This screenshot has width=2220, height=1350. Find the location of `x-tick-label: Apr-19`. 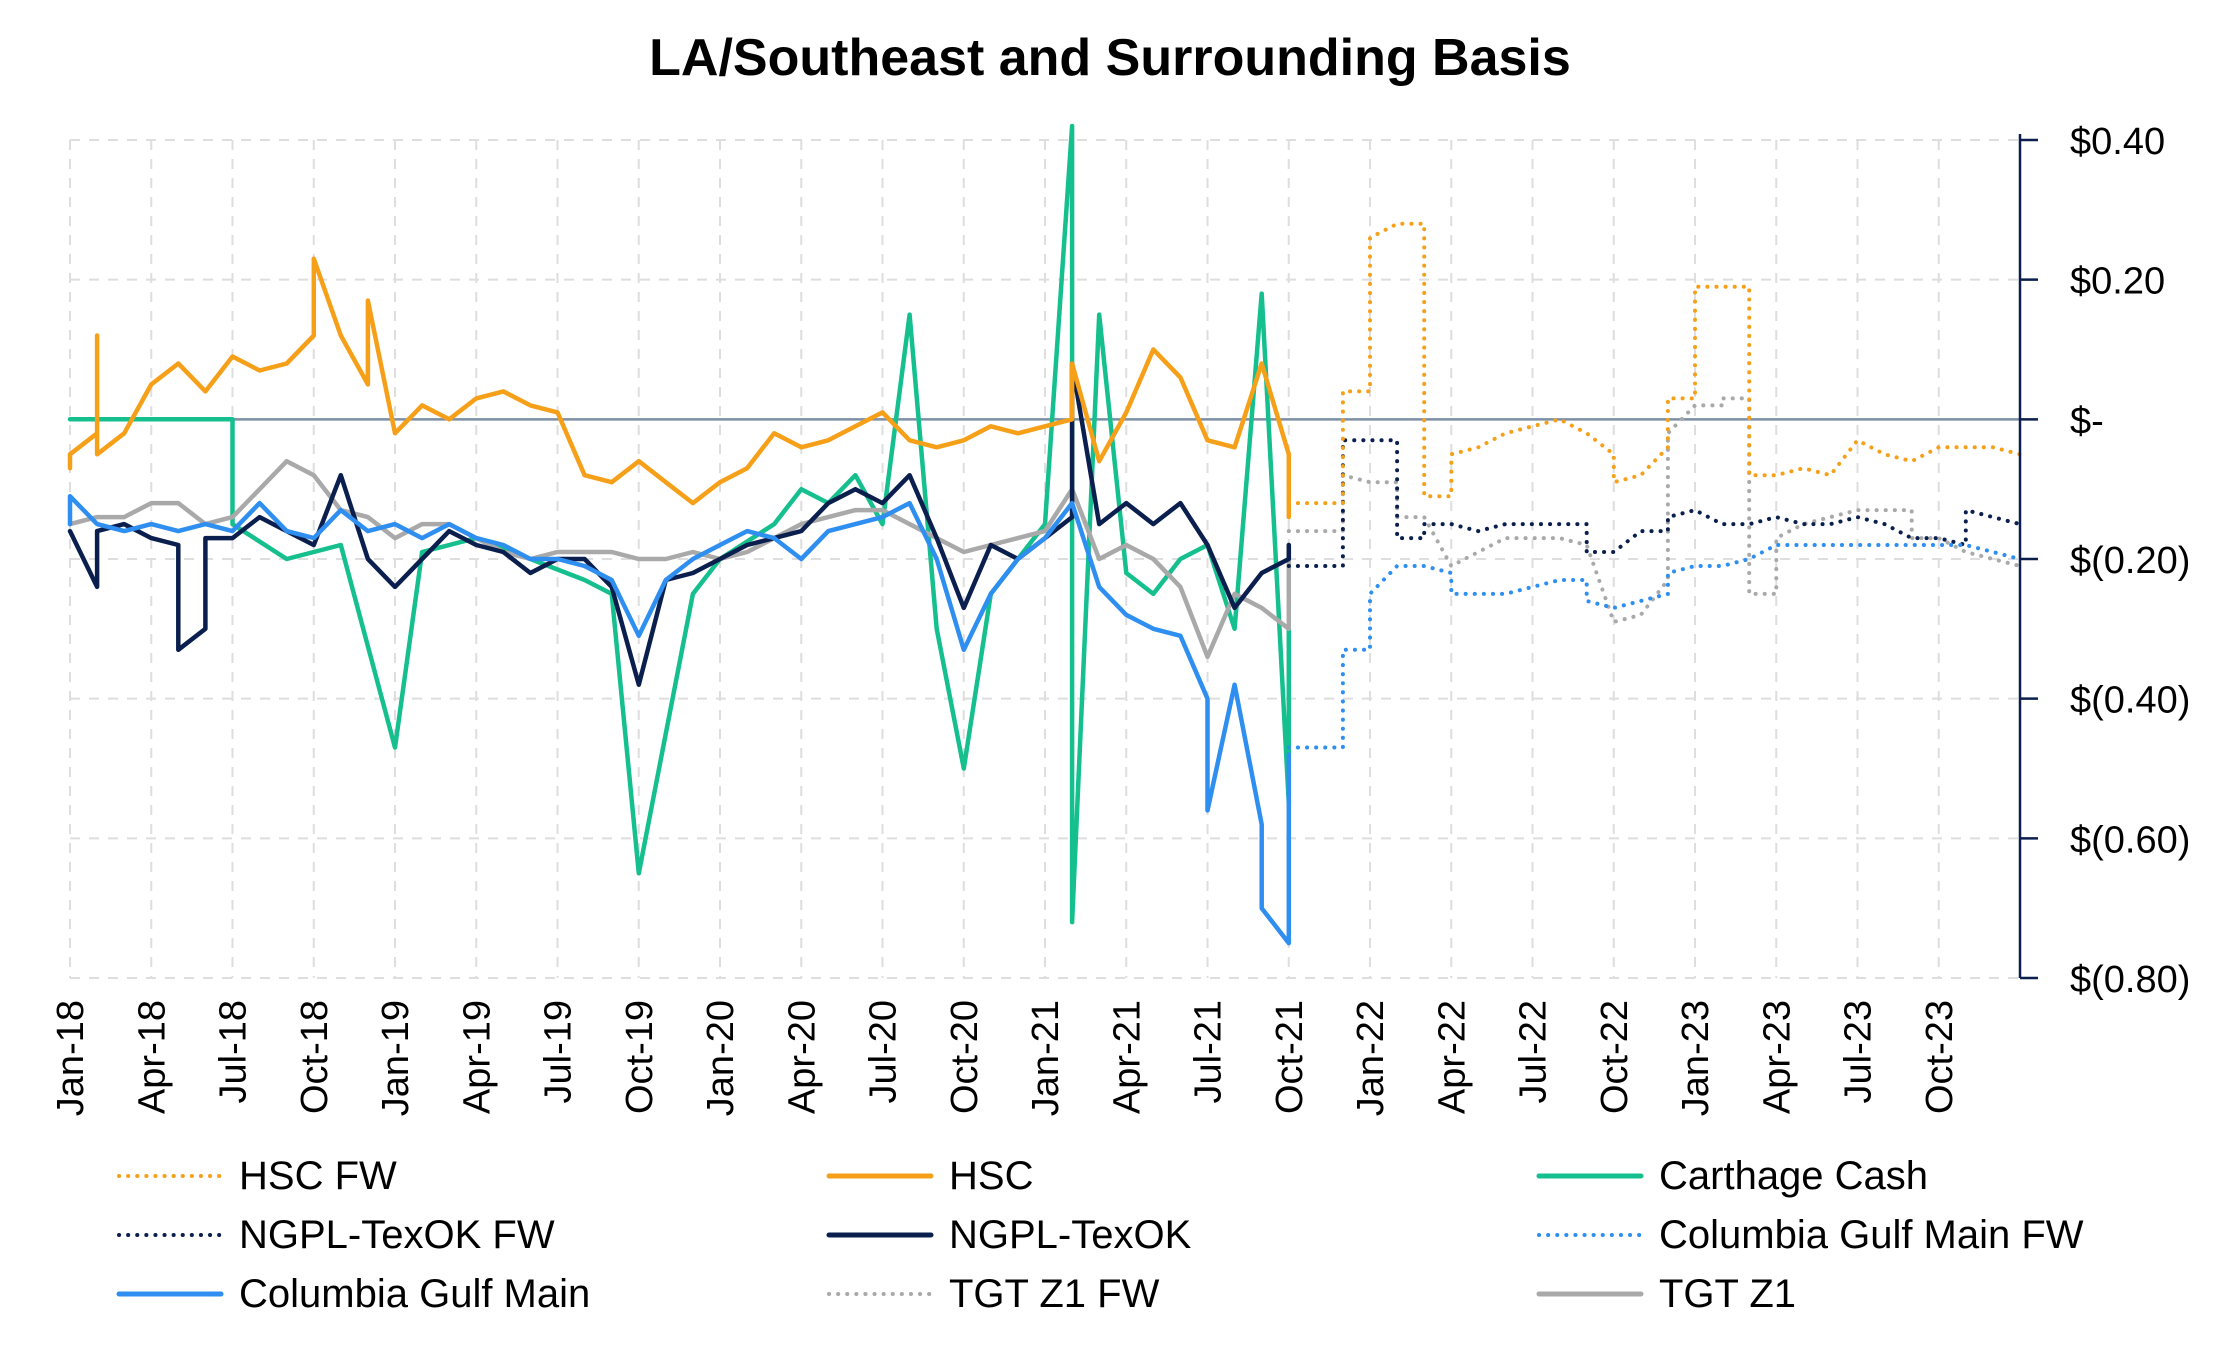

x-tick-label: Apr-19 is located at coordinates (477, 1057).